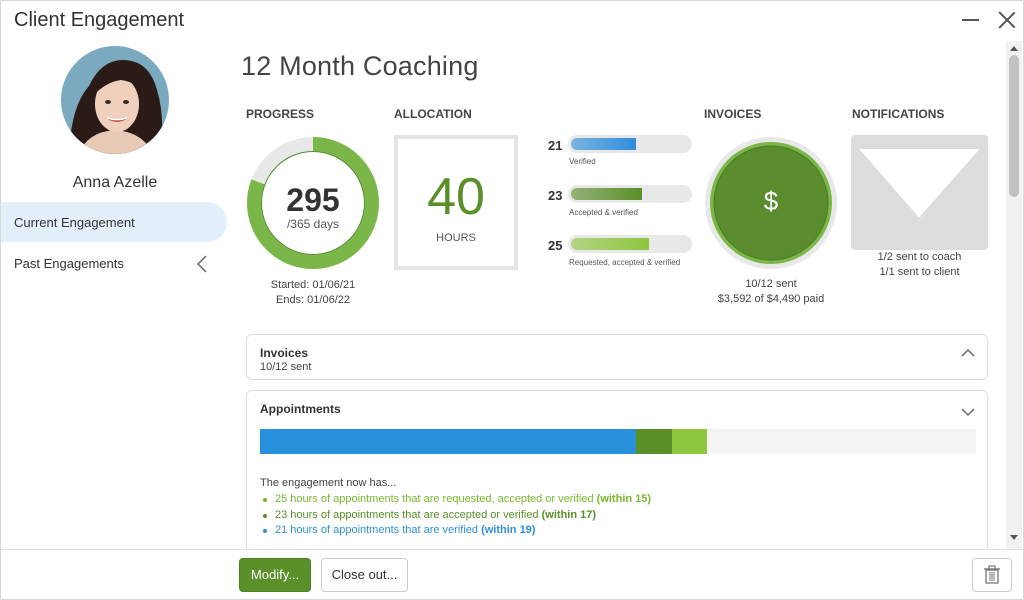  What do you see at coordinates (919, 178) in the screenshot?
I see `notifications-count: 2` at bounding box center [919, 178].